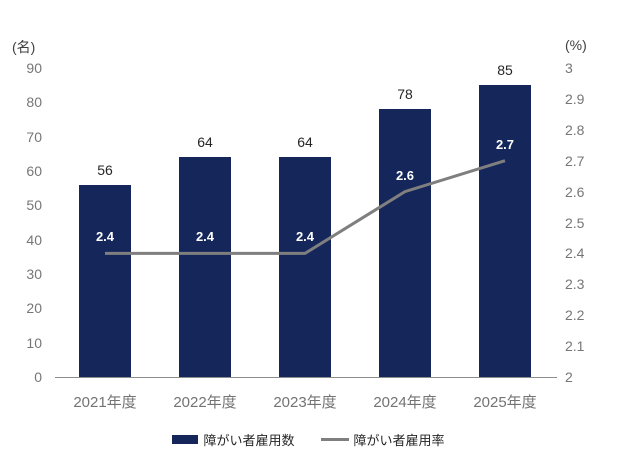  Describe the element at coordinates (249, 440) in the screenshot. I see `bar-series-legend-label: 障がい者雇用数` at that location.